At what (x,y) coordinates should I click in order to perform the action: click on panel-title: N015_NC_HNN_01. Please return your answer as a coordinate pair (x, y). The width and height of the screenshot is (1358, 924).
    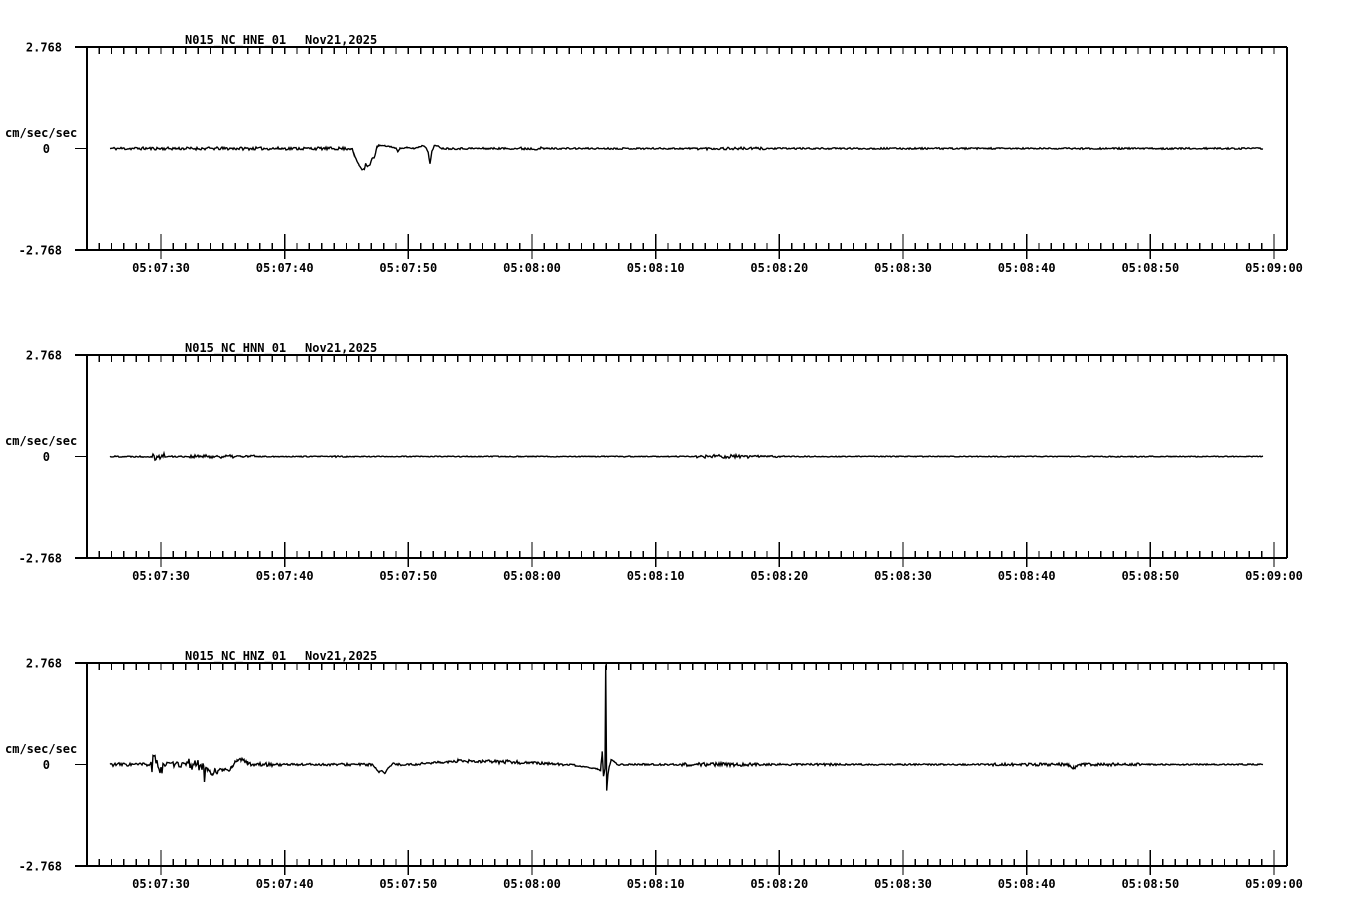
    Looking at the image, I should click on (235, 348).